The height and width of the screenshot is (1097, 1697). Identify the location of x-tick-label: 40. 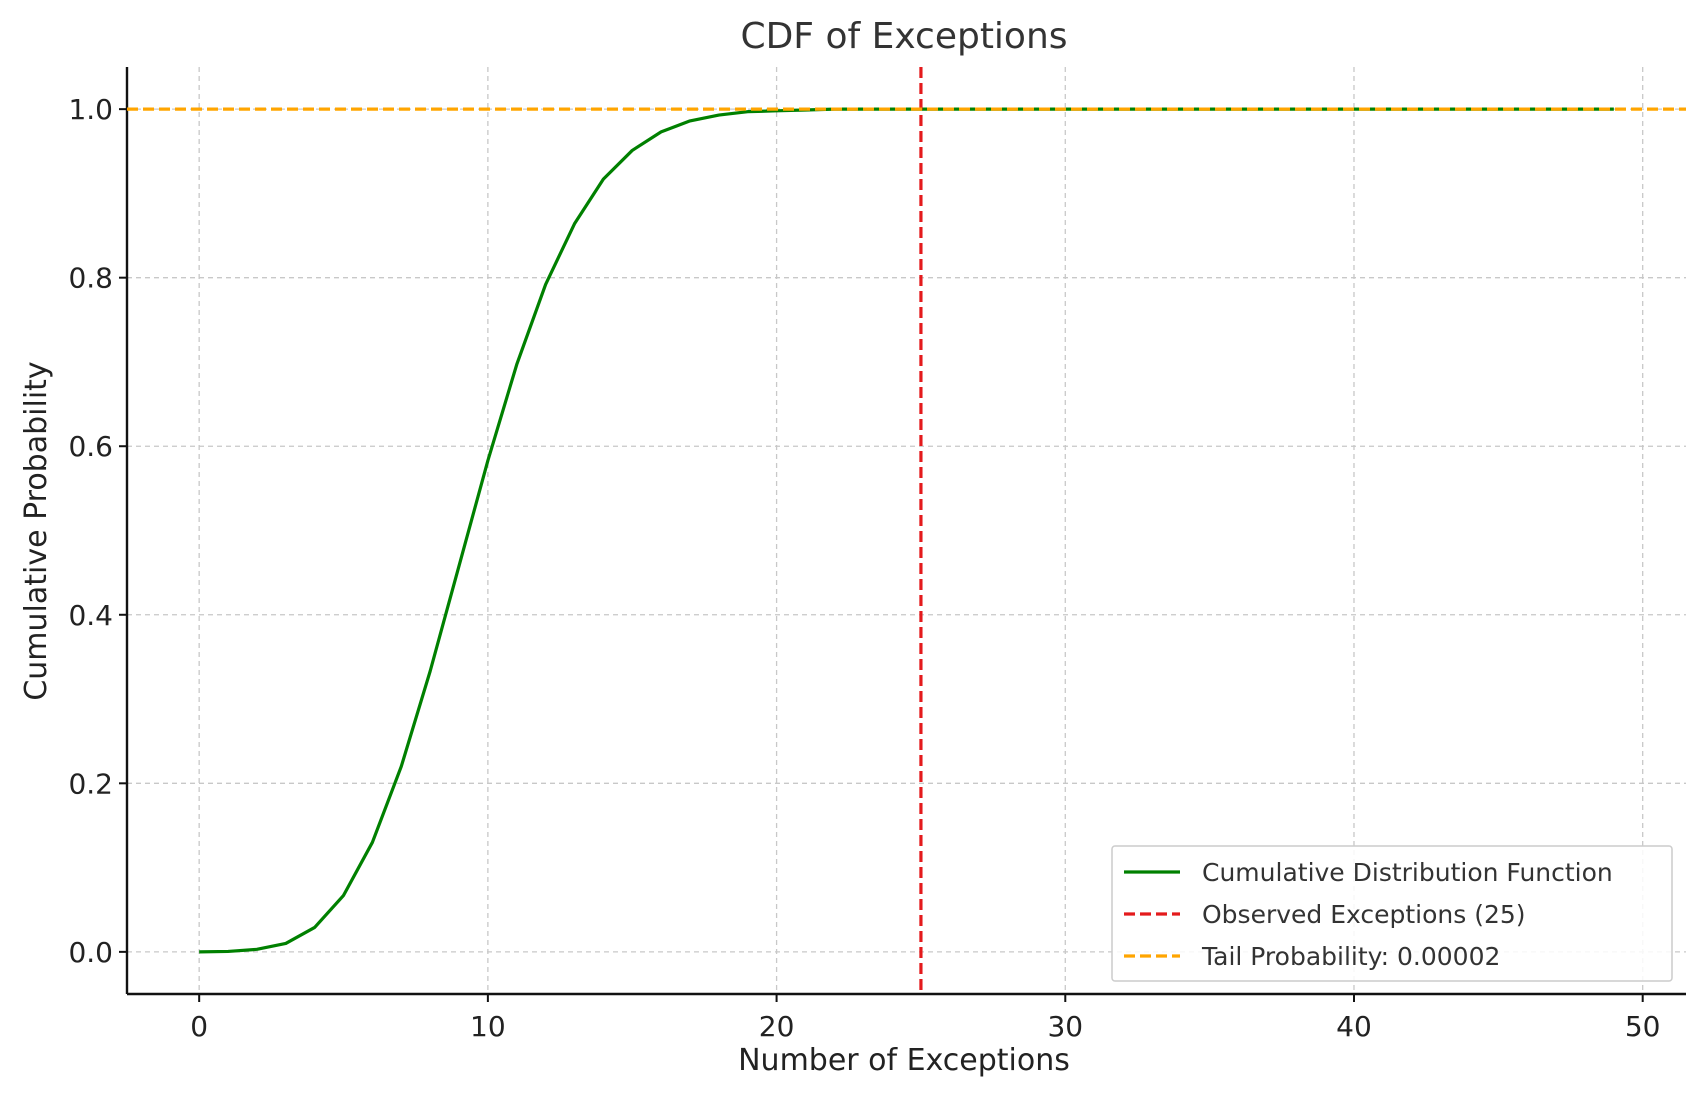
(1354, 1026).